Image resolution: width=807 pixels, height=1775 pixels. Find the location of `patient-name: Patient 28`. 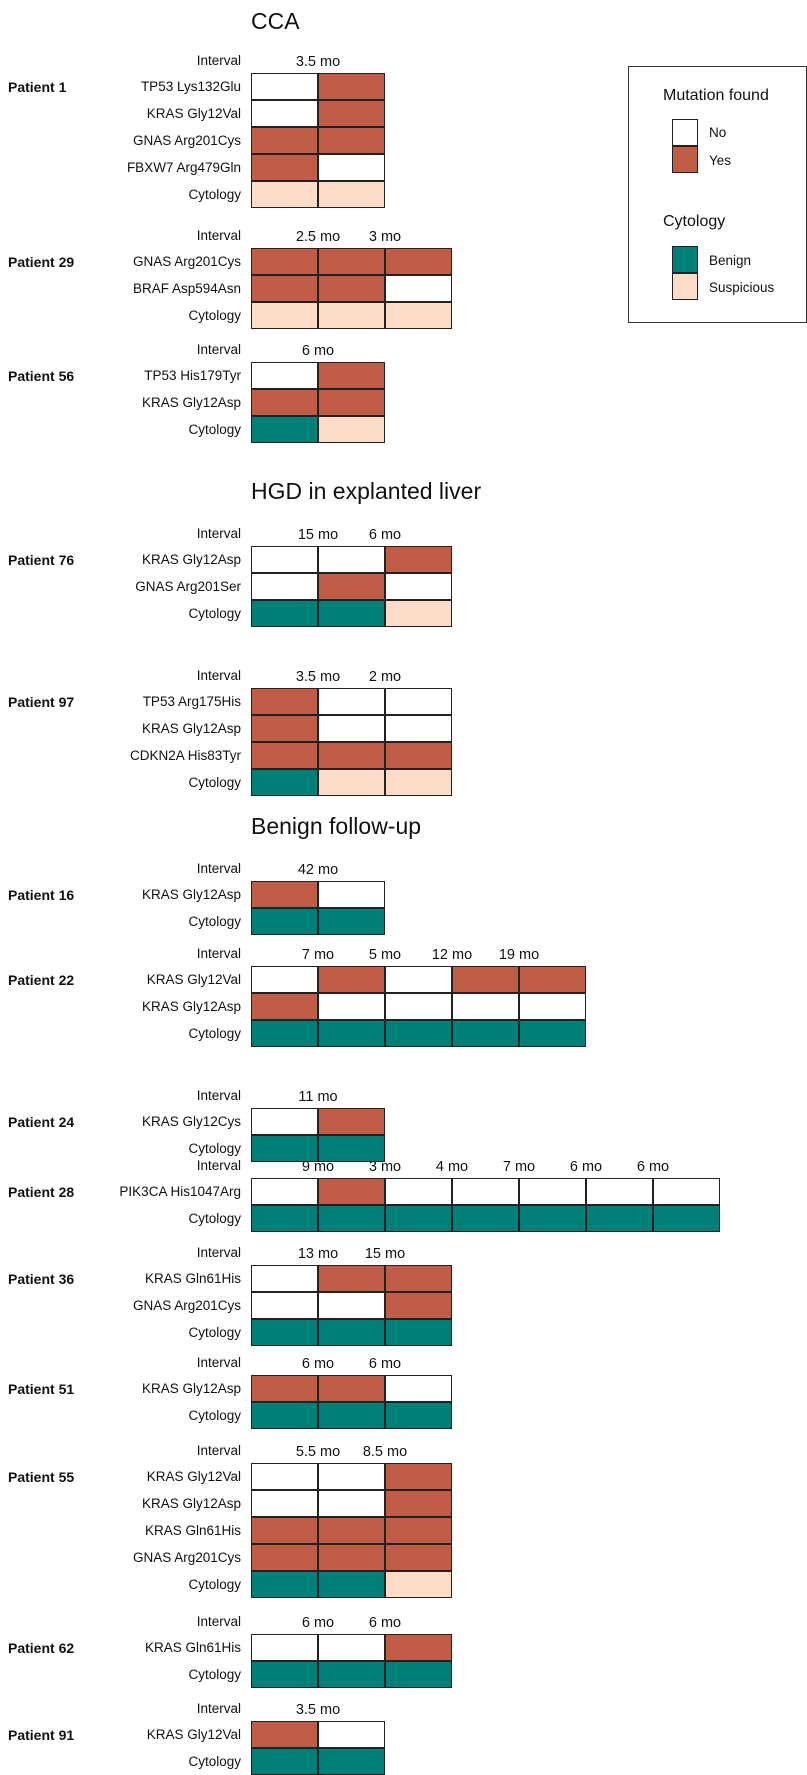

patient-name: Patient 28 is located at coordinates (41, 1192).